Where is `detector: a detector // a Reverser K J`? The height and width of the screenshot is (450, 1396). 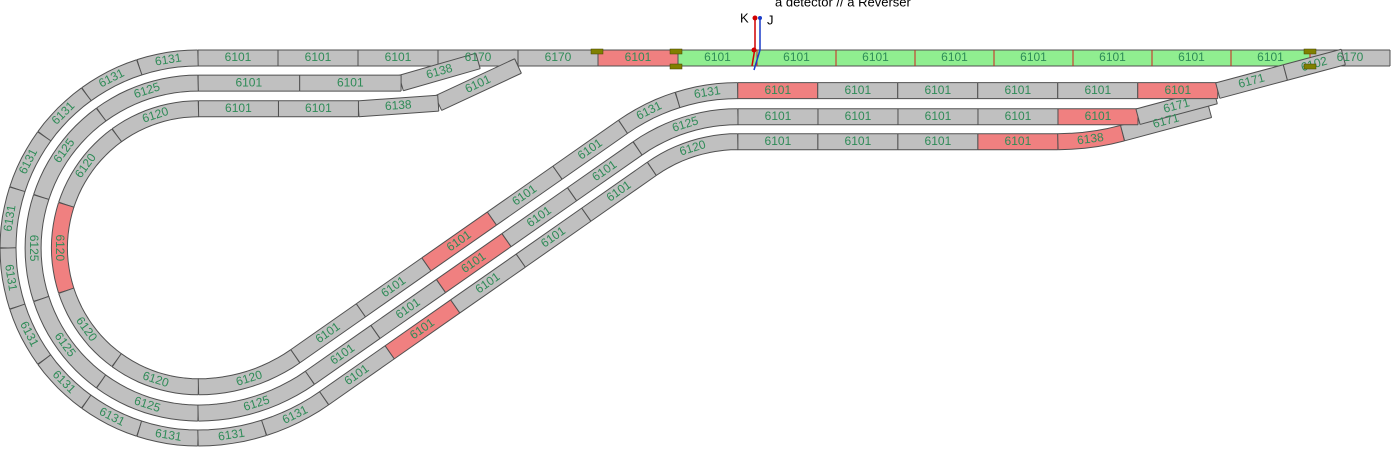 detector: a detector // a Reverser K J is located at coordinates (826, 35).